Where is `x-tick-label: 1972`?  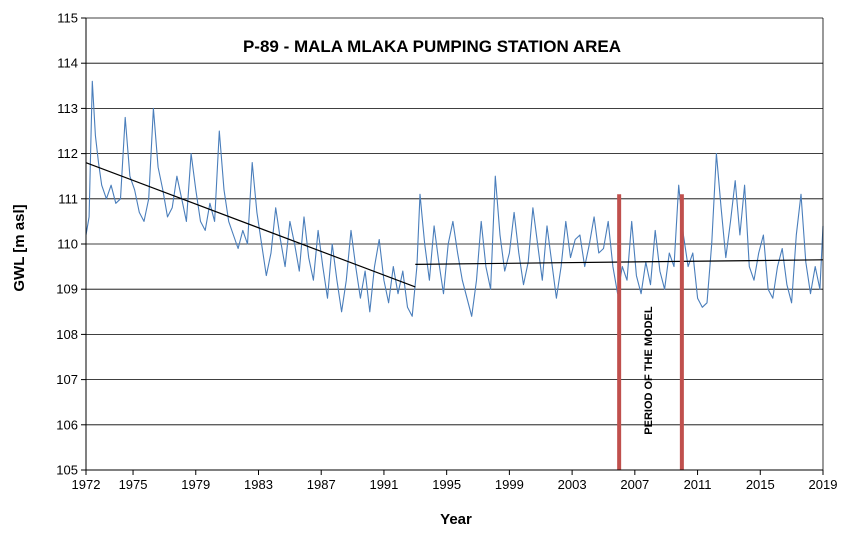 x-tick-label: 1972 is located at coordinates (86, 484).